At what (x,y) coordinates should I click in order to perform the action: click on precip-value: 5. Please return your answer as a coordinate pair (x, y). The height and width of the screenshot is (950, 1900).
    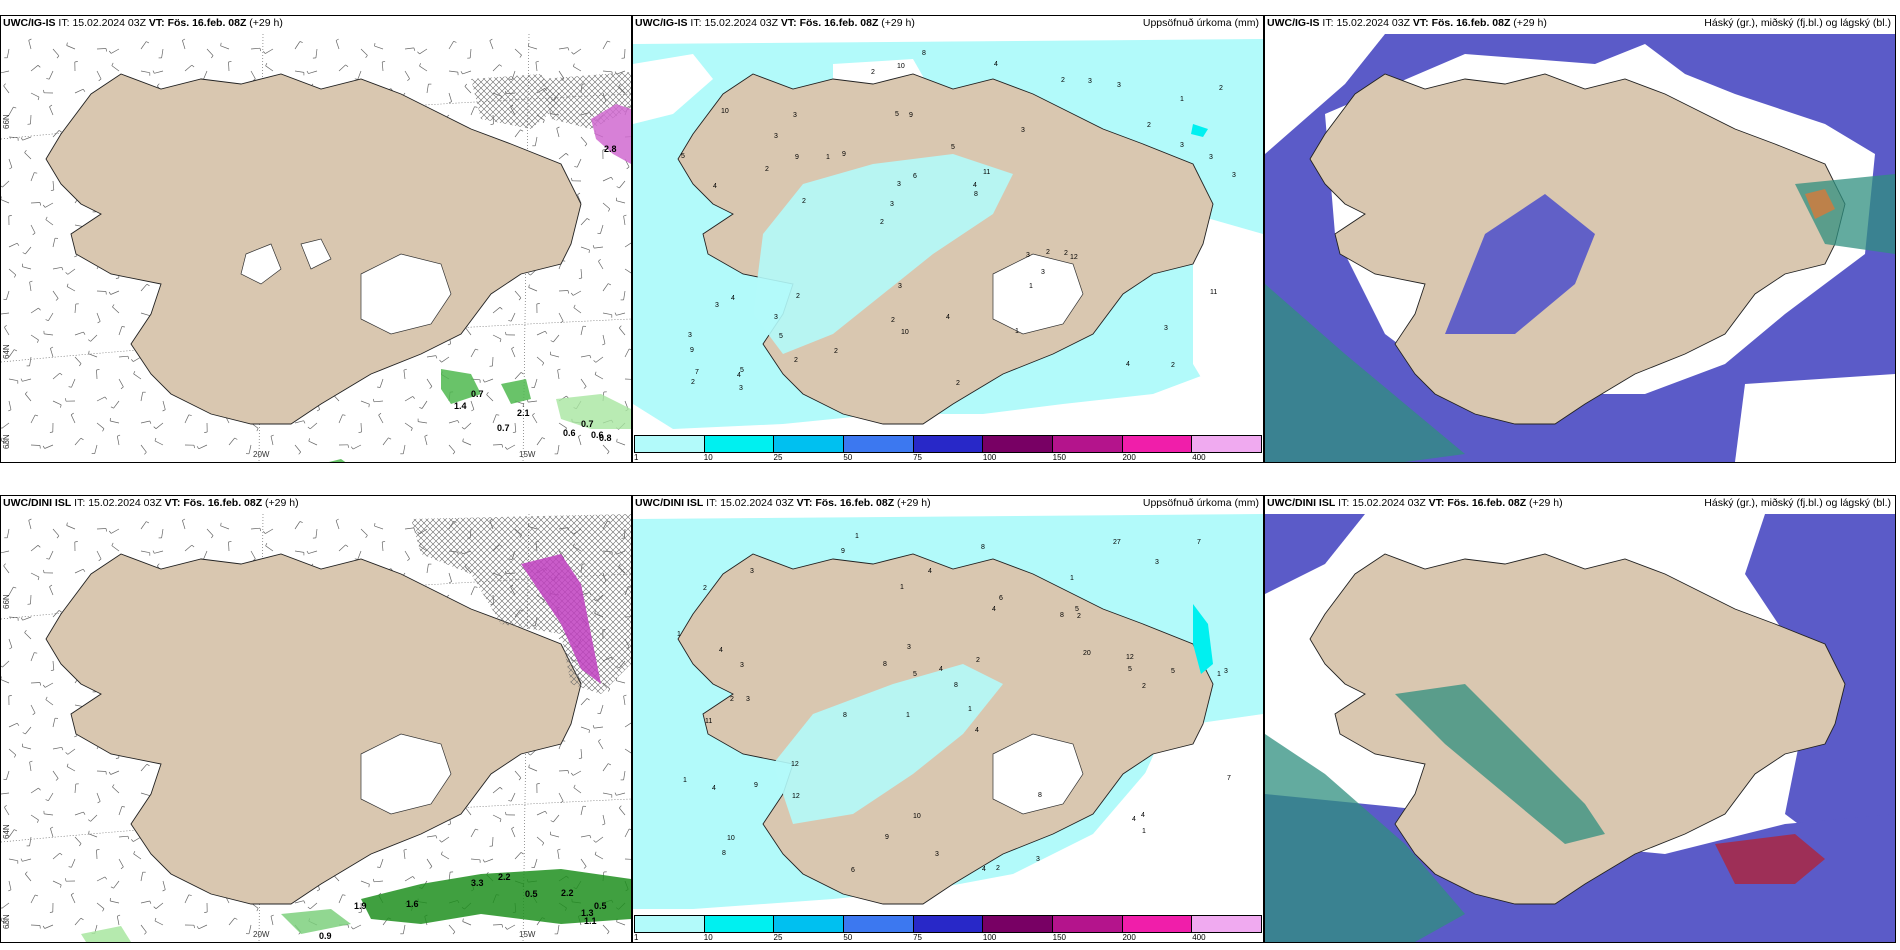
    Looking at the image, I should click on (1173, 671).